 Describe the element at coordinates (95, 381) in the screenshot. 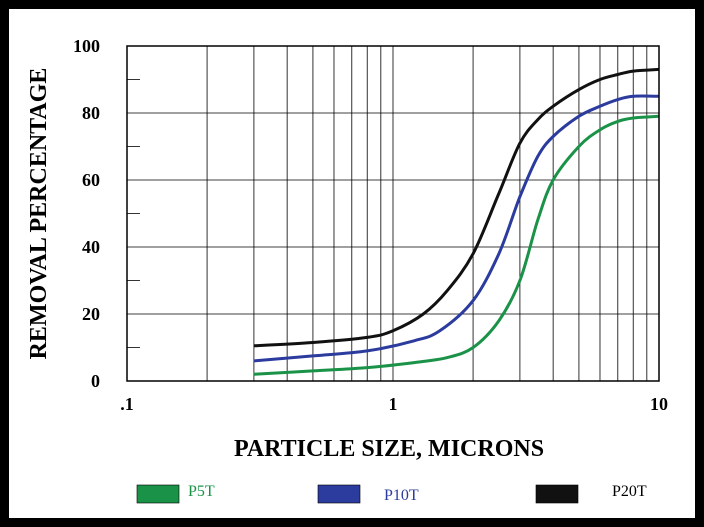

I see `y-tick-label: 0` at that location.